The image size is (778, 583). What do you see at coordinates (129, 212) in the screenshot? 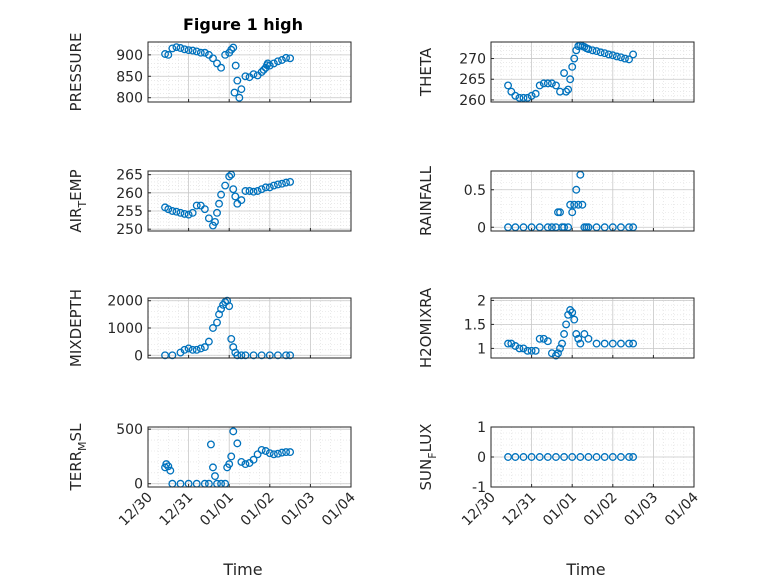
I see `y-tick-label: 255` at bounding box center [129, 212].